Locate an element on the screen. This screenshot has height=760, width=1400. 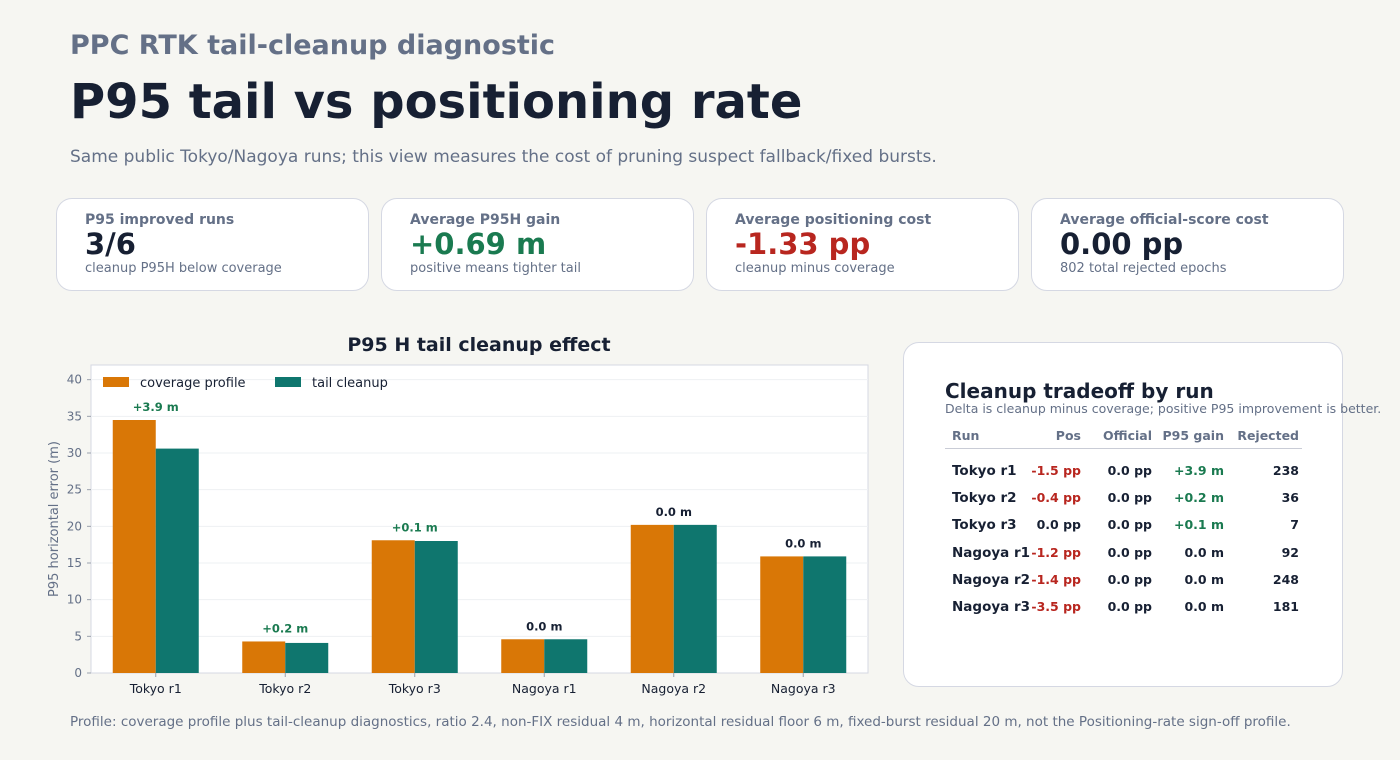
y-axis-label: P95 horizontal error (m) is located at coordinates (54, 519).